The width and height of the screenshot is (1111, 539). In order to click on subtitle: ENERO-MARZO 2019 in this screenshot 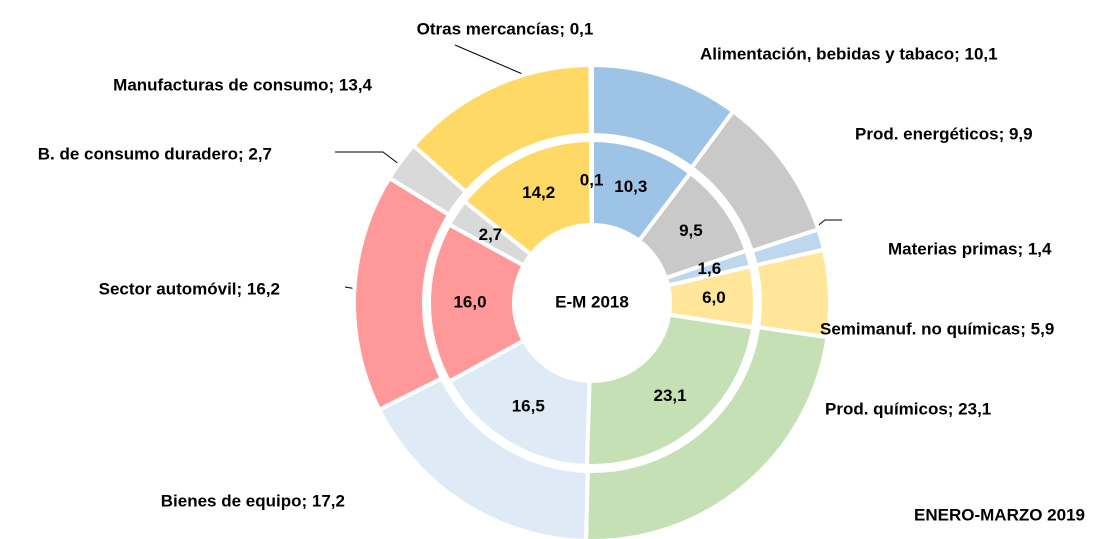, I will do `click(999, 514)`.